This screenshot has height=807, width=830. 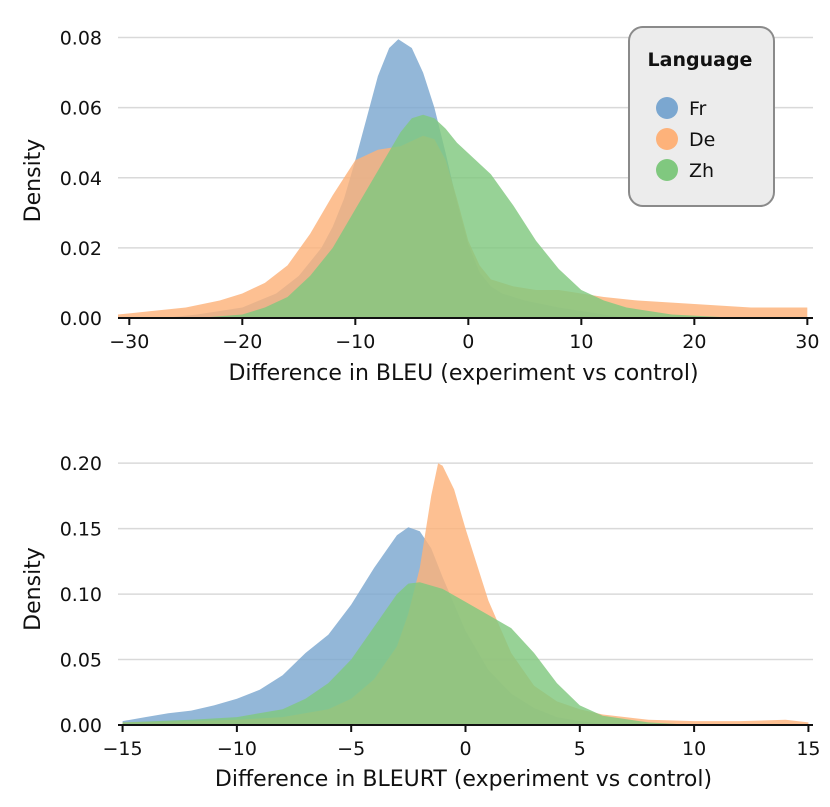 What do you see at coordinates (81, 179) in the screenshot?
I see `y-tick-label: 0.04` at bounding box center [81, 179].